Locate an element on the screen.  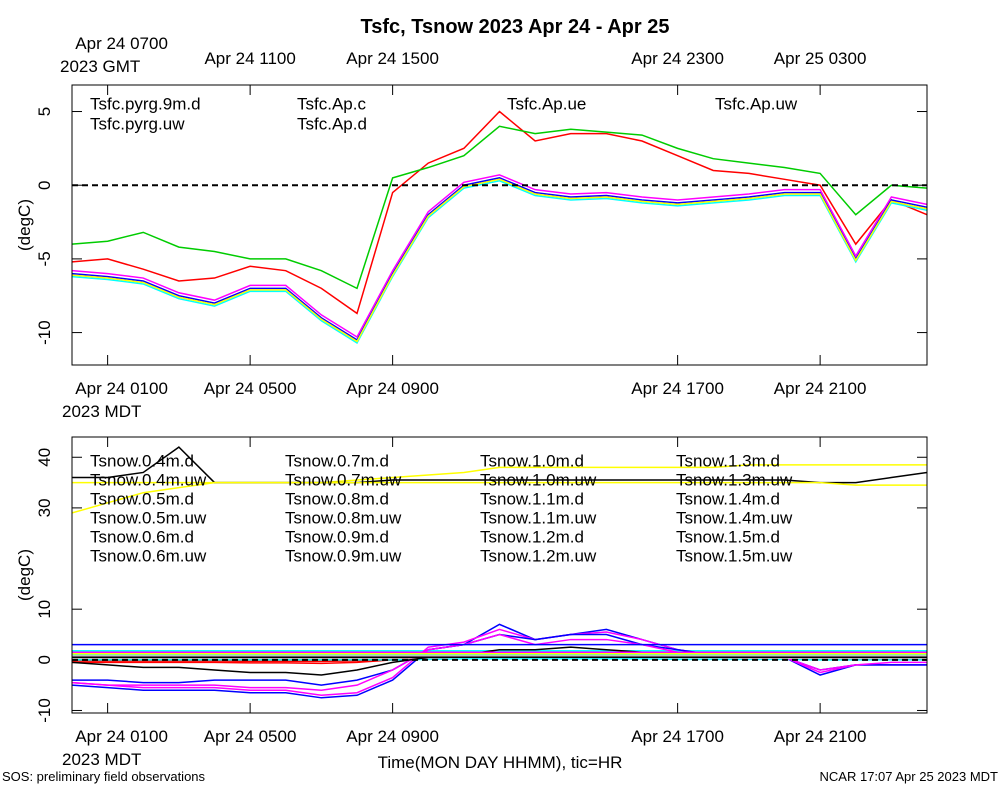
legend-label: Tsnow.0.4m.d is located at coordinates (142, 460).